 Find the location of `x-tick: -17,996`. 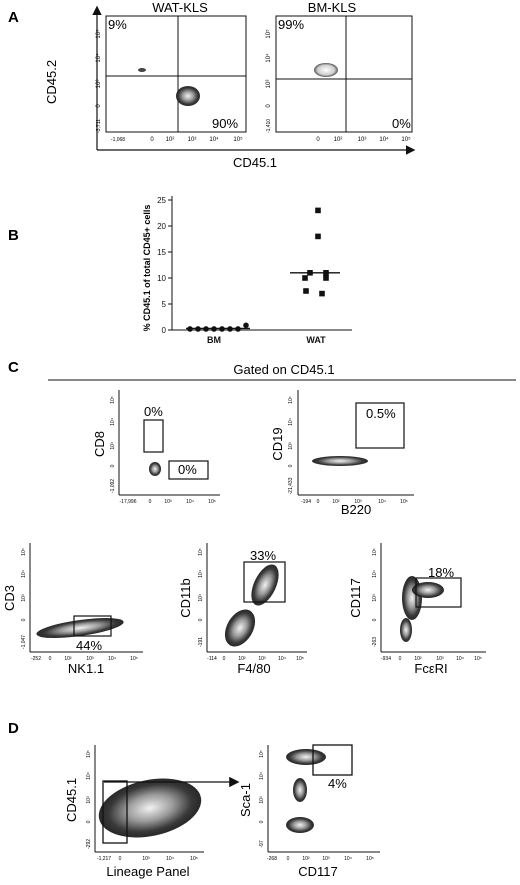

x-tick: -17,996 is located at coordinates (128, 502).